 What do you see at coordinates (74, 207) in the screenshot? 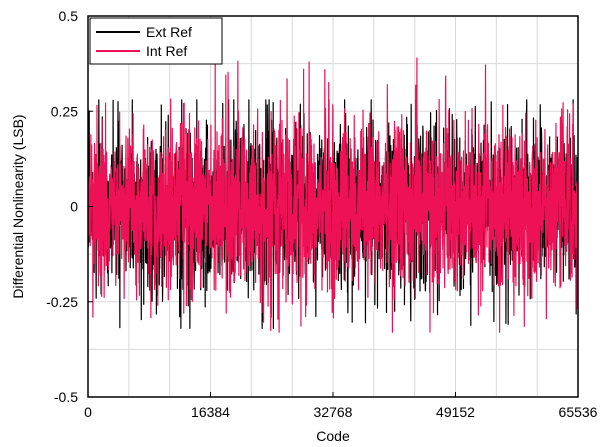
I see `y-tick-label: 0` at bounding box center [74, 207].